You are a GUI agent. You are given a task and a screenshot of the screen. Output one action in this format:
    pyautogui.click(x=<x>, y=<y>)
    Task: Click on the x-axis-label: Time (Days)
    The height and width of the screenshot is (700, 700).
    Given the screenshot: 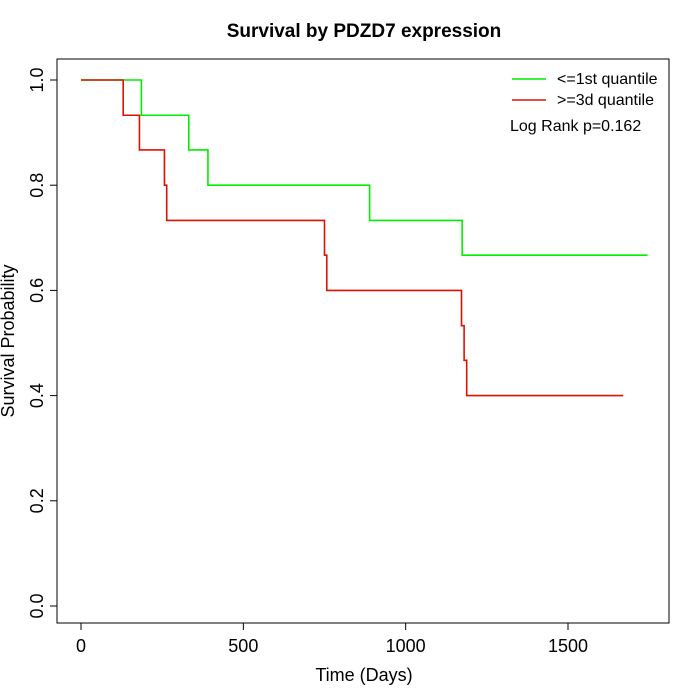 What is the action you would take?
    pyautogui.click(x=363, y=675)
    